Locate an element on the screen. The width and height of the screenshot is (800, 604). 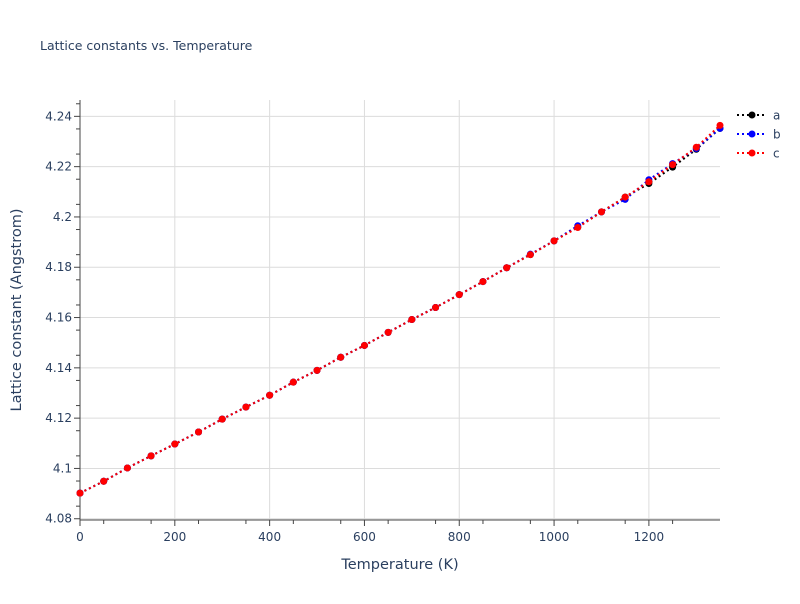
y-tick-label: 4.2 is located at coordinates (62, 217).